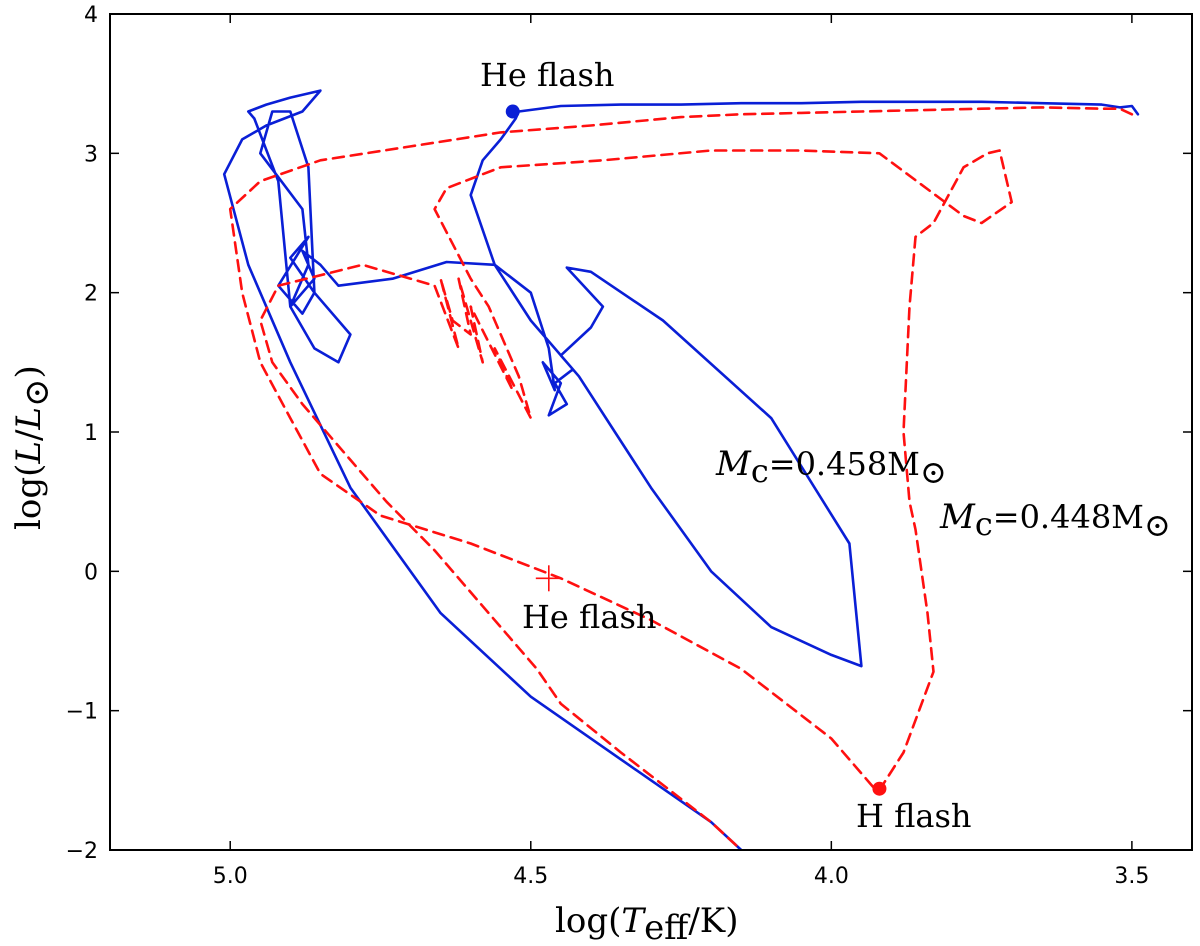 The width and height of the screenshot is (1200, 946). What do you see at coordinates (760, 471) in the screenshot?
I see `mc-blue-sub: c` at bounding box center [760, 471].